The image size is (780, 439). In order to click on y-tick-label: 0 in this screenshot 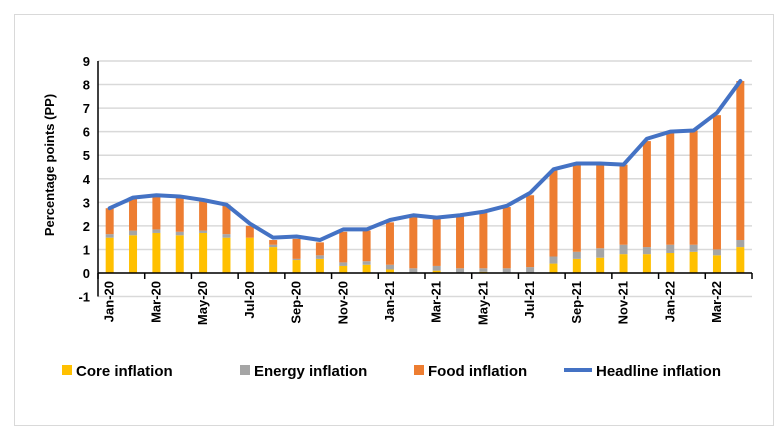, I will do `click(86, 273)`.